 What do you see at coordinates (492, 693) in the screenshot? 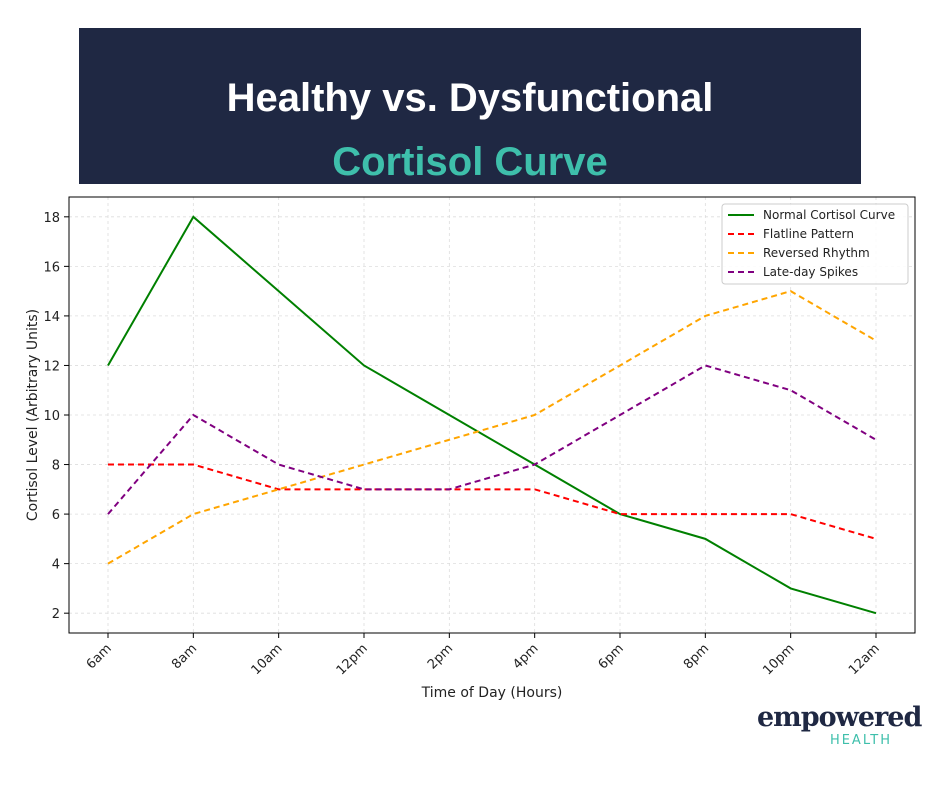
I see `x-axis-label: Time of Day (Hours)` at bounding box center [492, 693].